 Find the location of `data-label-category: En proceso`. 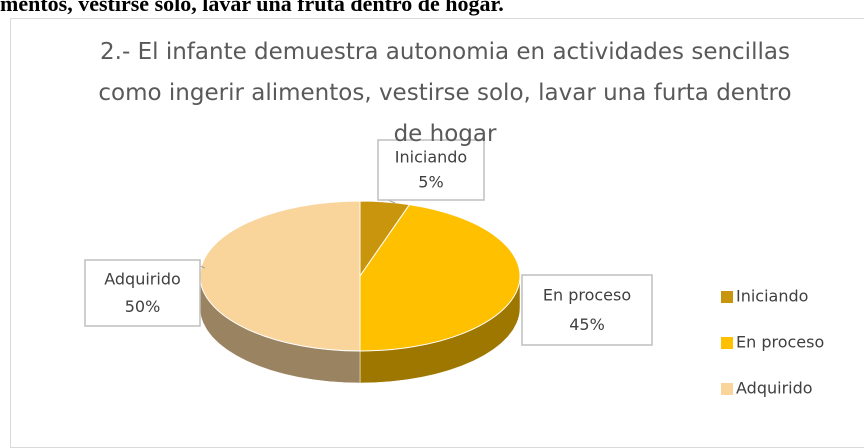

data-label-category: En proceso is located at coordinates (587, 295).